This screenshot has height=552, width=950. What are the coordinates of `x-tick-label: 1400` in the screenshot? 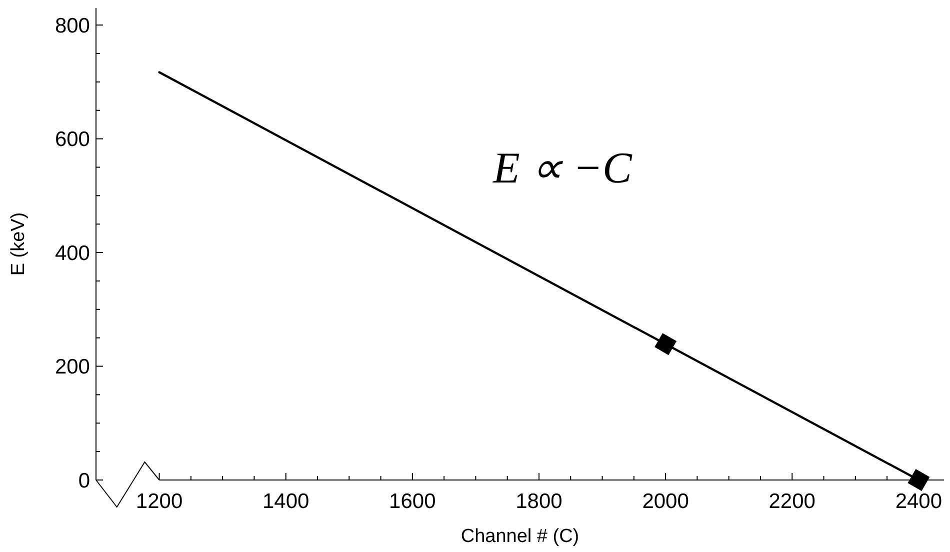 It's located at (286, 501).